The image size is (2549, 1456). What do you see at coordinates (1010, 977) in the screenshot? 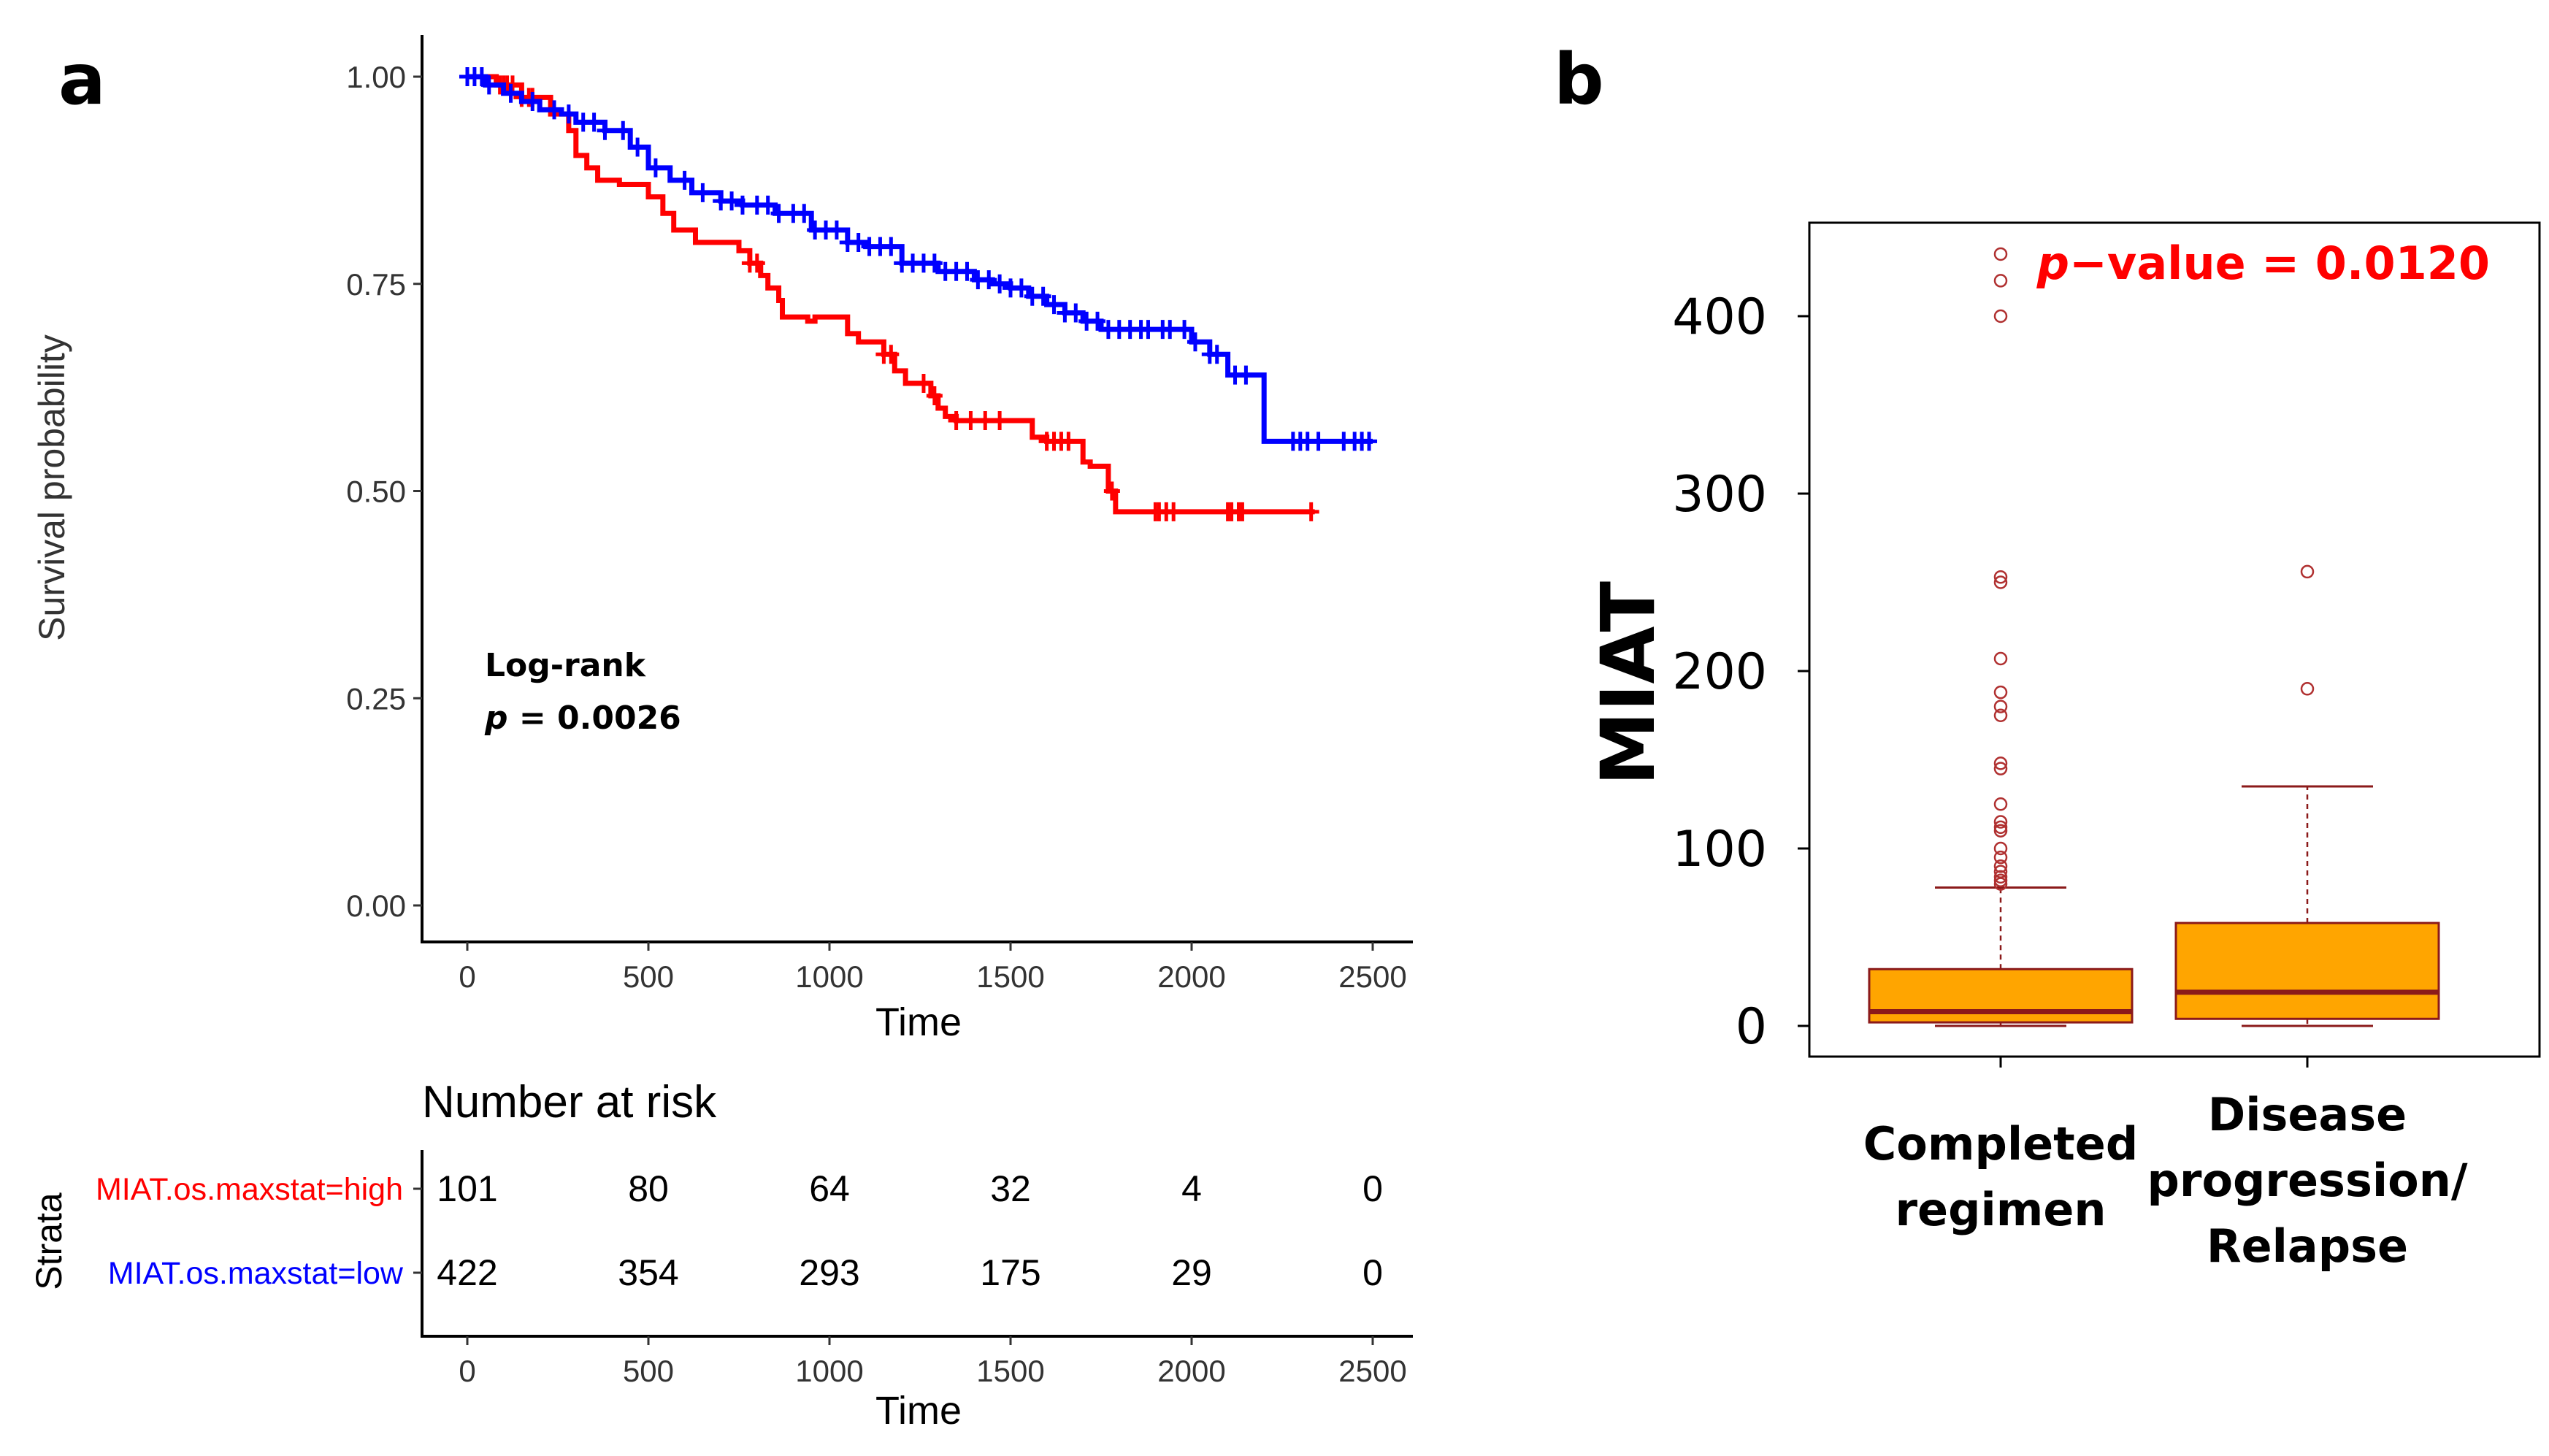
I see `km-x-tick-label: 1500` at bounding box center [1010, 977].